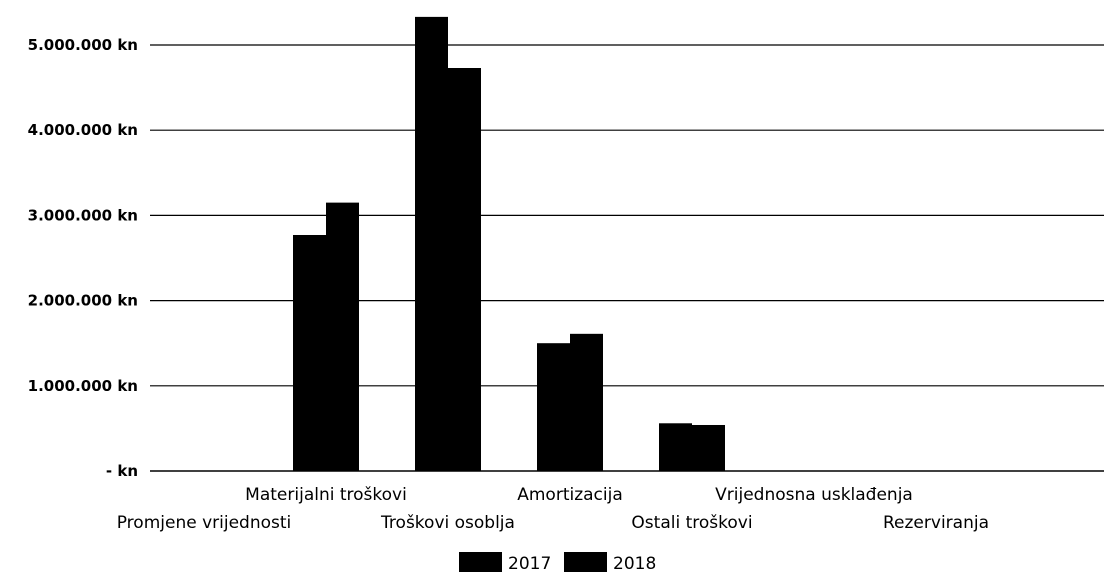 Image resolution: width=1111 pixels, height=574 pixels. What do you see at coordinates (585, 562) in the screenshot?
I see `legend-swatch-2018` at bounding box center [585, 562].